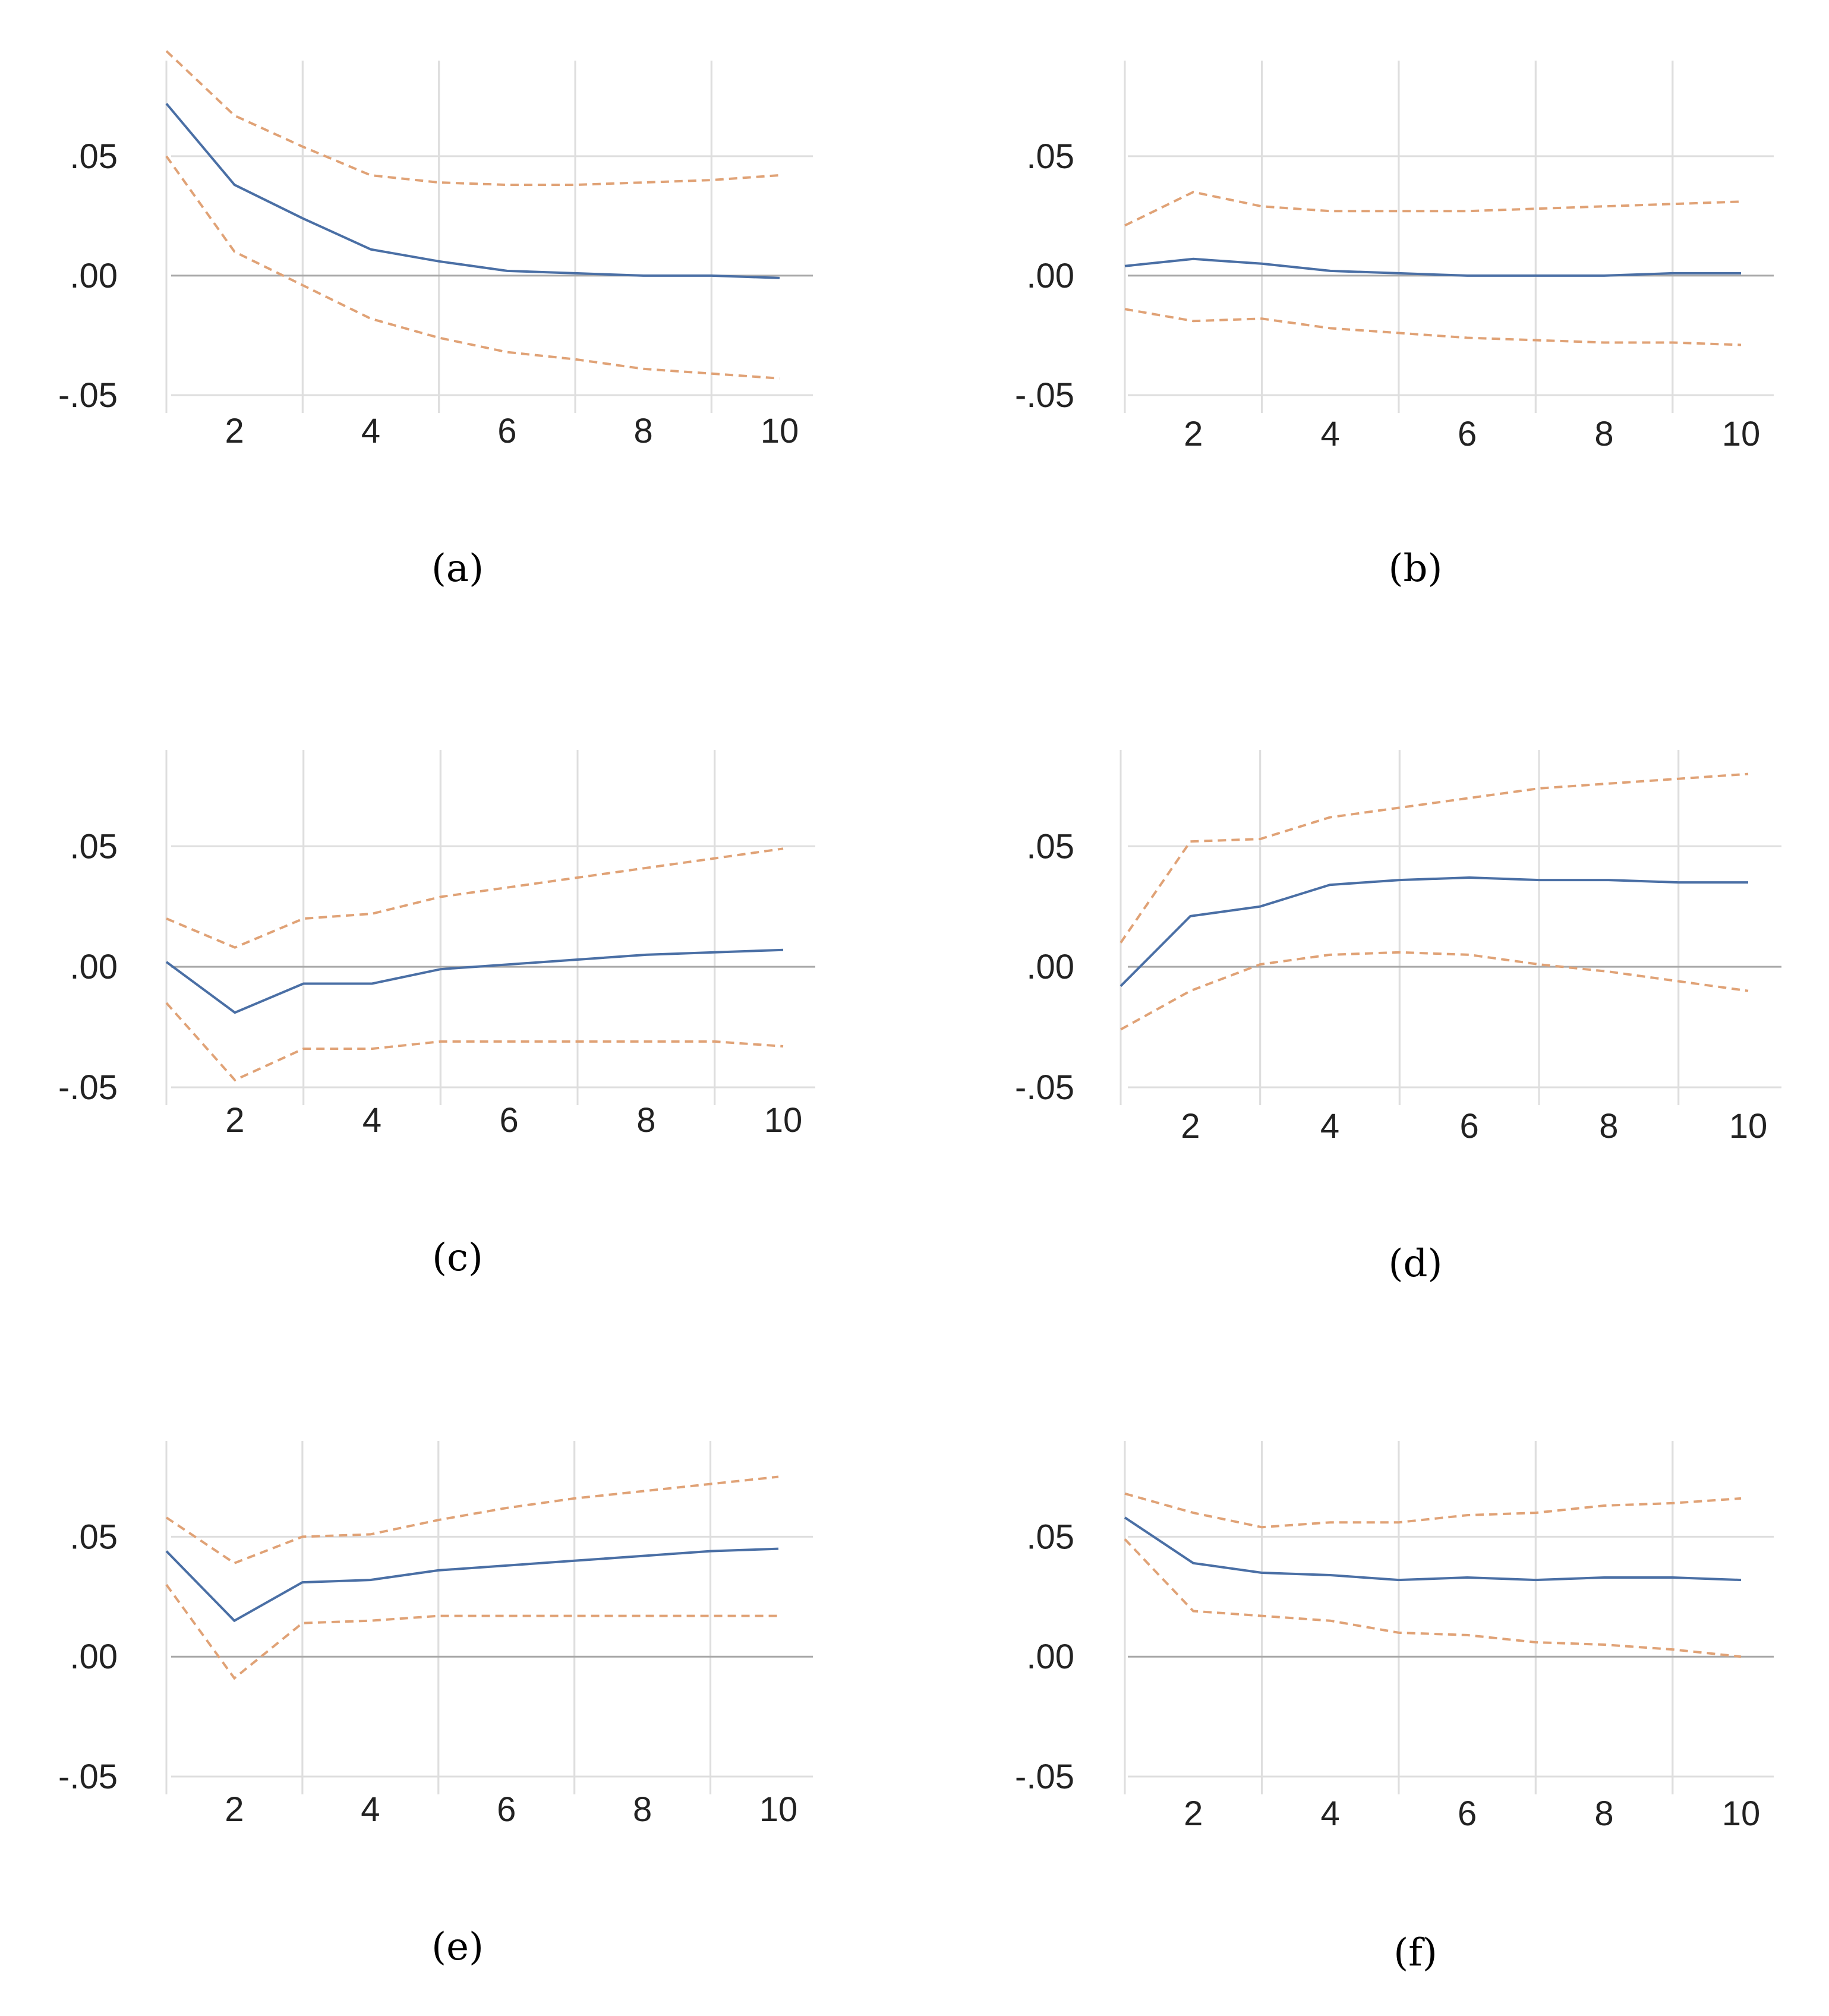  What do you see at coordinates (472, 118) in the screenshot?
I see `series-upper-band-a` at bounding box center [472, 118].